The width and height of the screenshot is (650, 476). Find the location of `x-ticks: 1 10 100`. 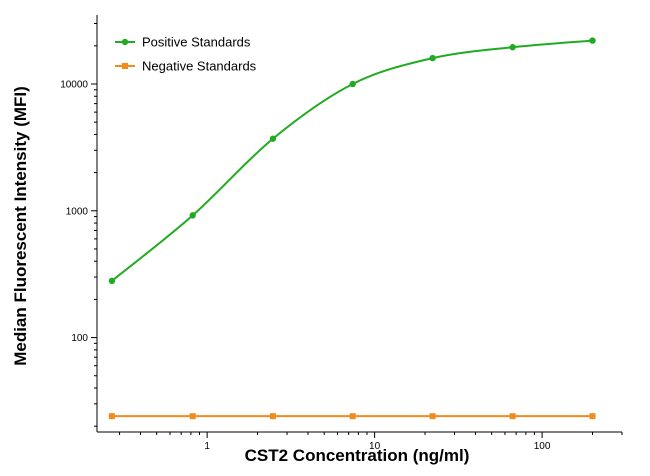

x-ticks: 1 10 100 is located at coordinates (371, 442).